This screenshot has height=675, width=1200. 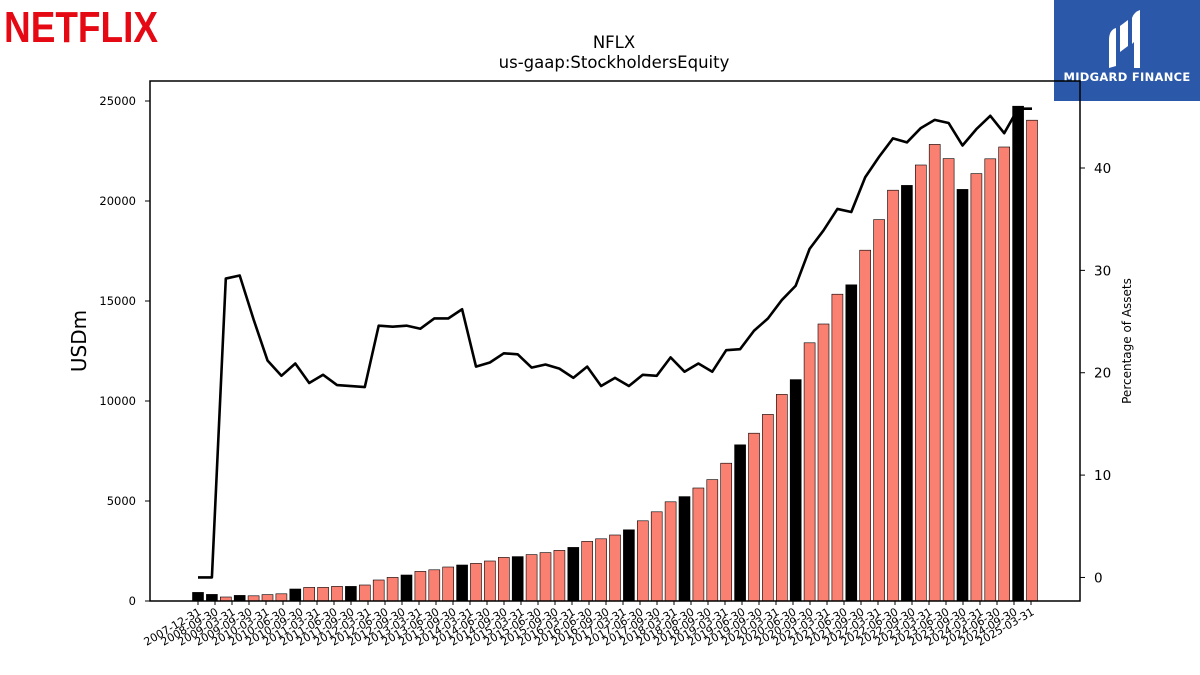 What do you see at coordinates (117, 301) in the screenshot?
I see `y-tick-label: 15000` at bounding box center [117, 301].